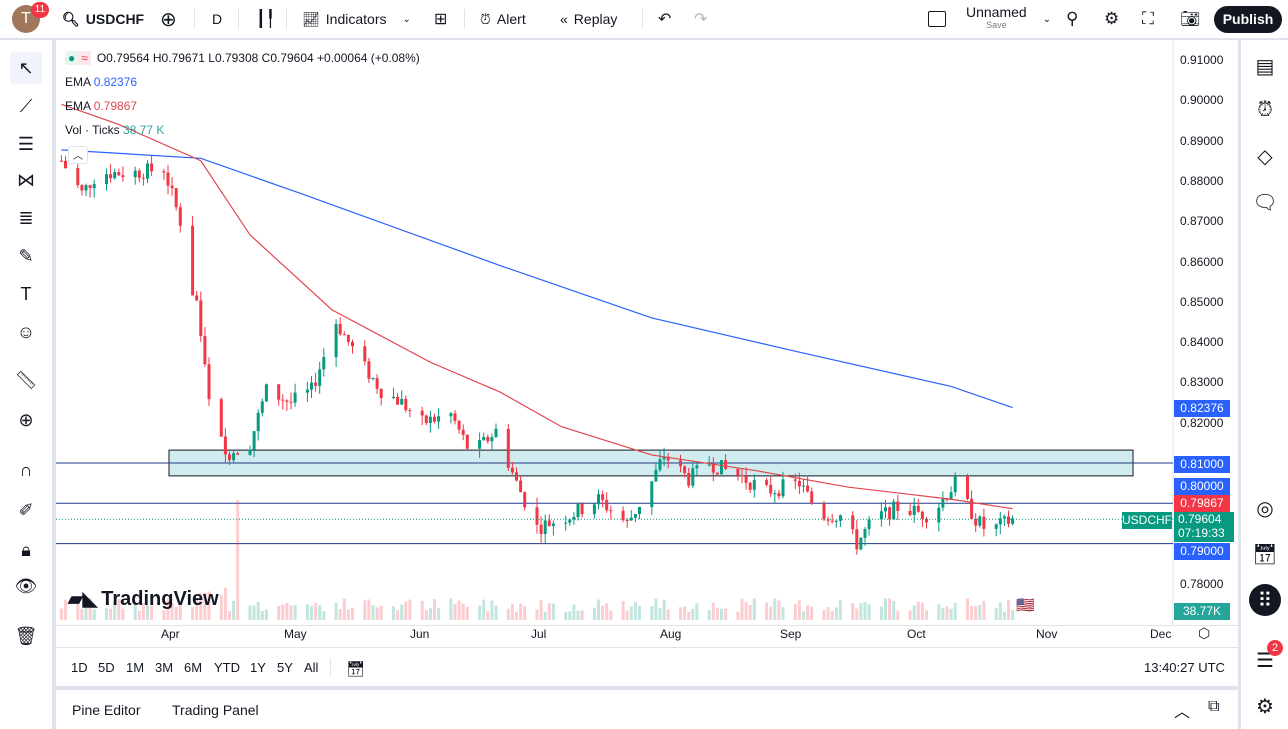 The image size is (1288, 729). I want to click on horizontal-lines-tool: ☰, so click(26, 144).